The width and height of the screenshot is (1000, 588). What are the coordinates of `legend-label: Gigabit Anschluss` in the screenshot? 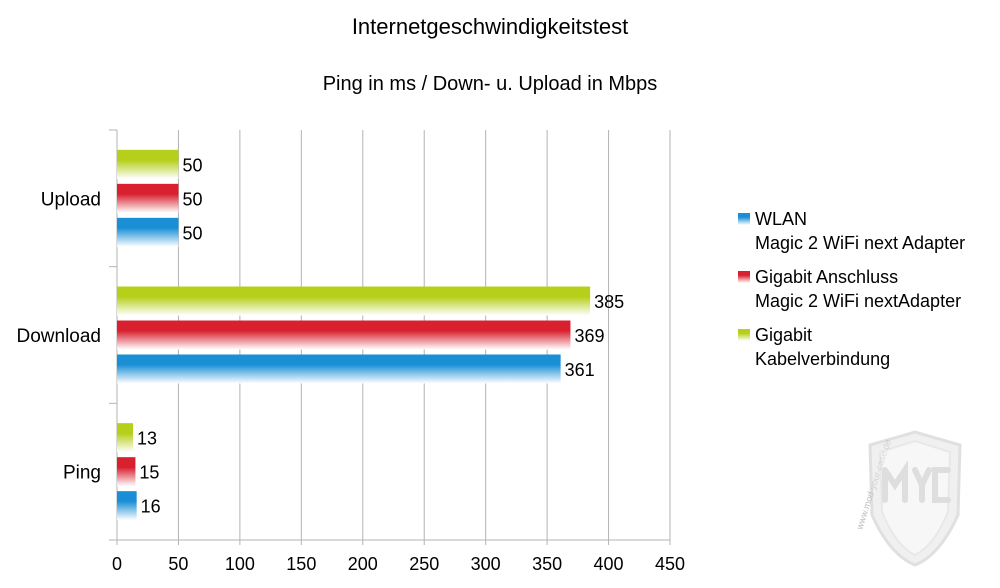 It's located at (826, 277).